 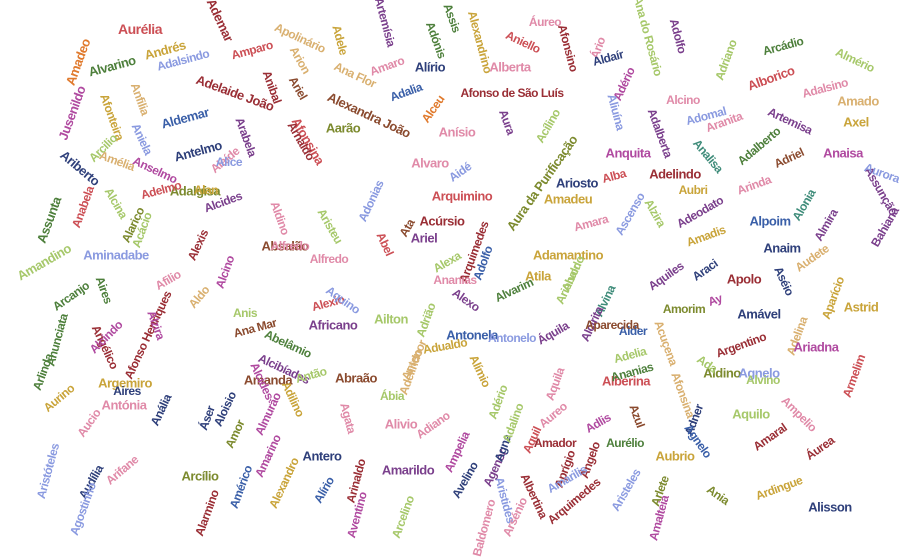 I want to click on word-label: Alfredo, so click(x=290, y=246).